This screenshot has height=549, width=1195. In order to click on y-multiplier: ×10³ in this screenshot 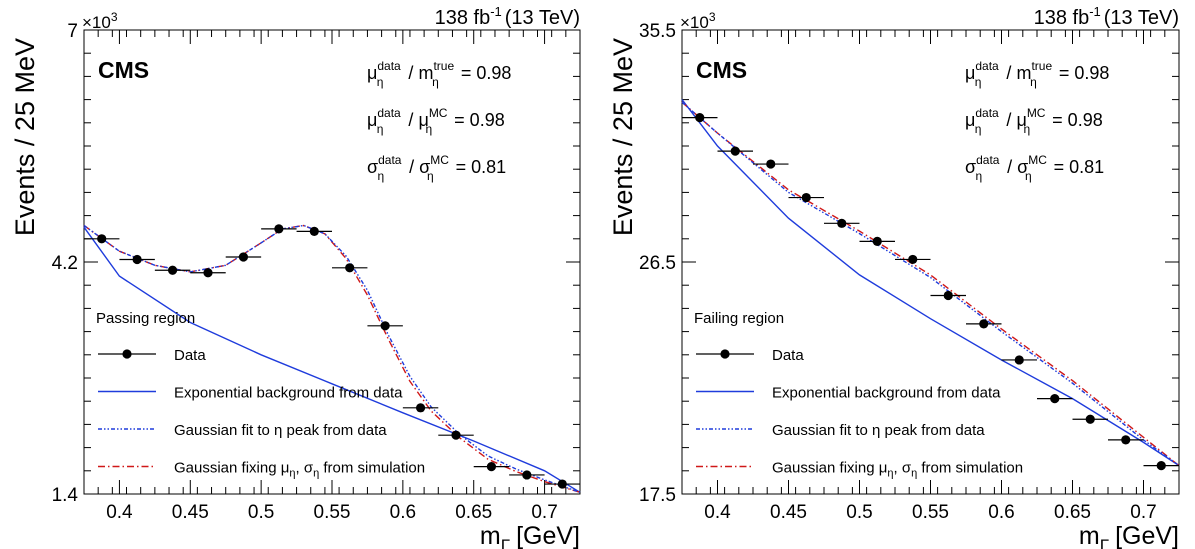, I will do `click(100, 21)`.